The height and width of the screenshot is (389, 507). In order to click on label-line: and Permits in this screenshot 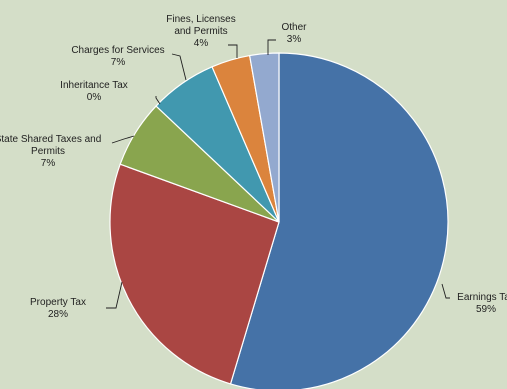, I will do `click(200, 31)`.